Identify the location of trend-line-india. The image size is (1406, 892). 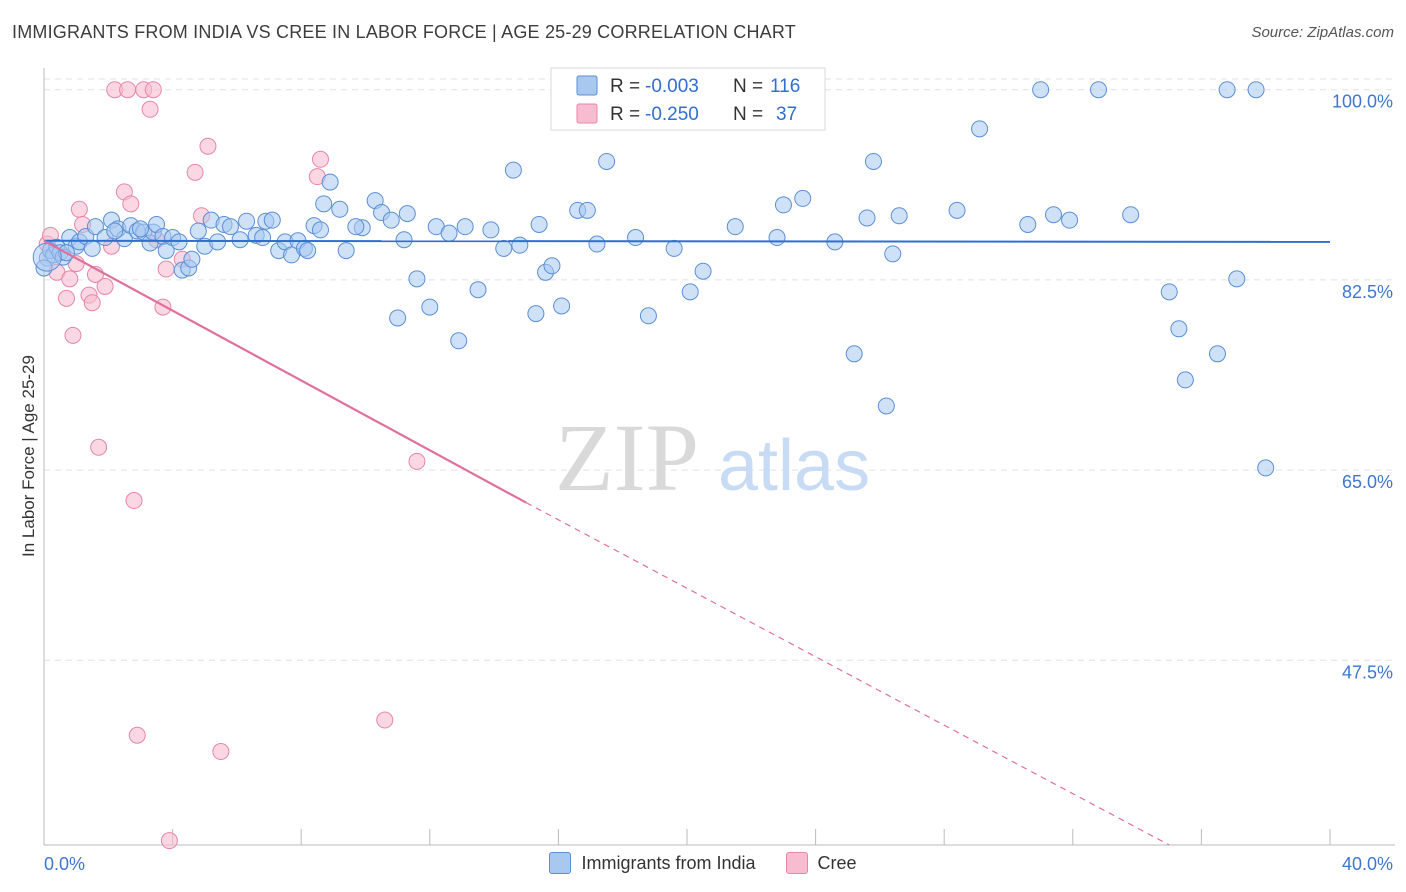
(687, 241).